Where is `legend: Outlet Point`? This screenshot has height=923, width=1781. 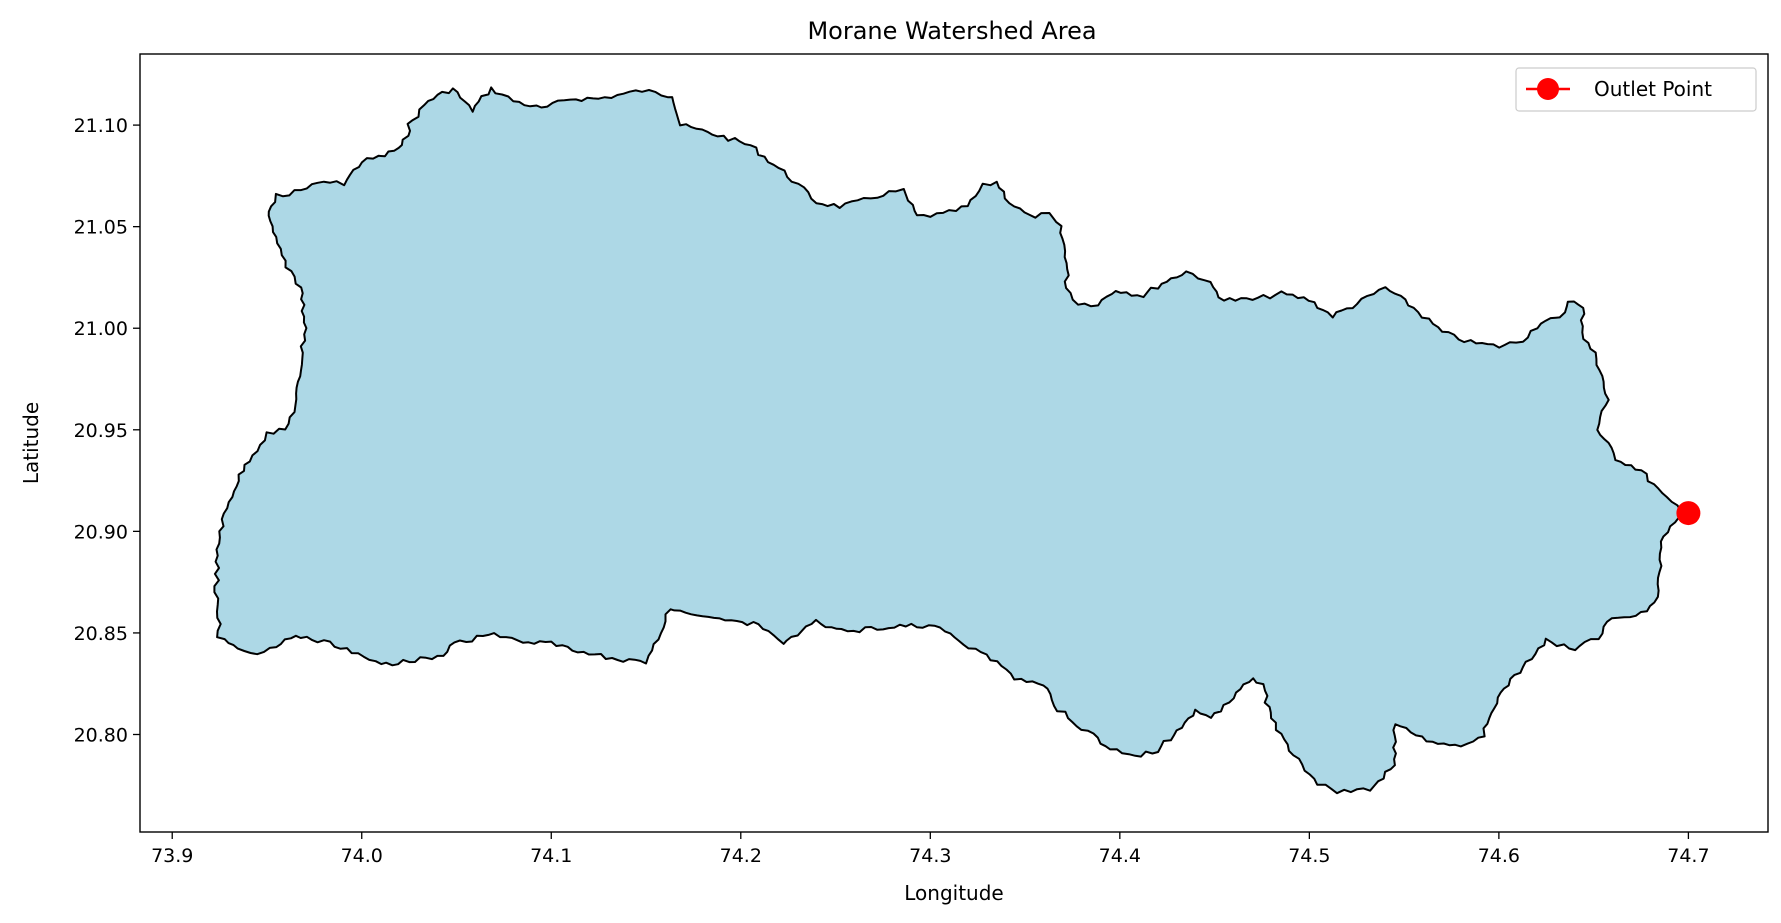
legend: Outlet Point is located at coordinates (1636, 89).